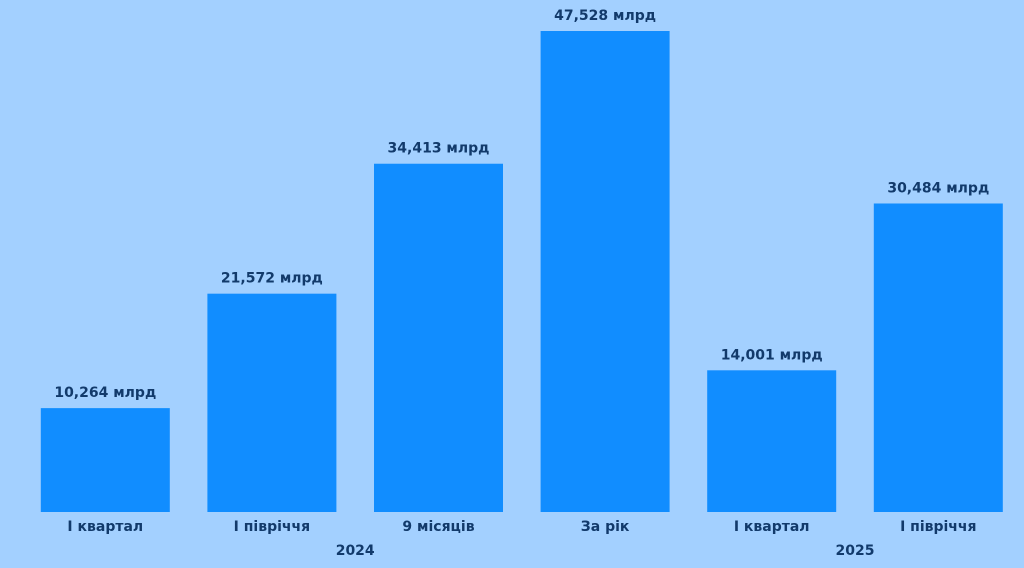 The image size is (1024, 568). I want to click on x-tick-label: 9 місяців, so click(438, 527).